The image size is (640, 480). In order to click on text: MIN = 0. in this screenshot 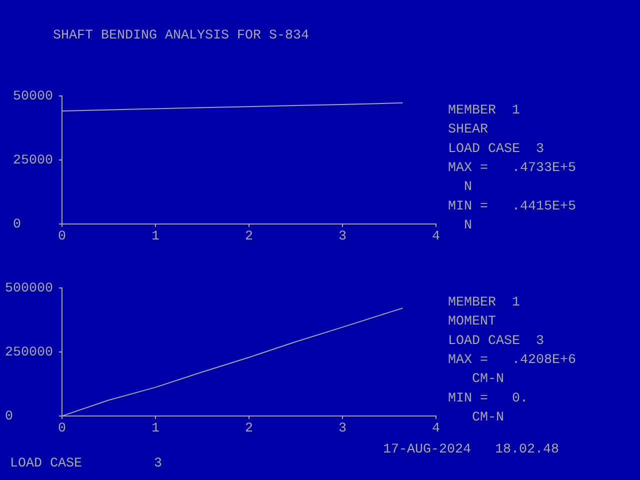, I will do `click(488, 398)`.